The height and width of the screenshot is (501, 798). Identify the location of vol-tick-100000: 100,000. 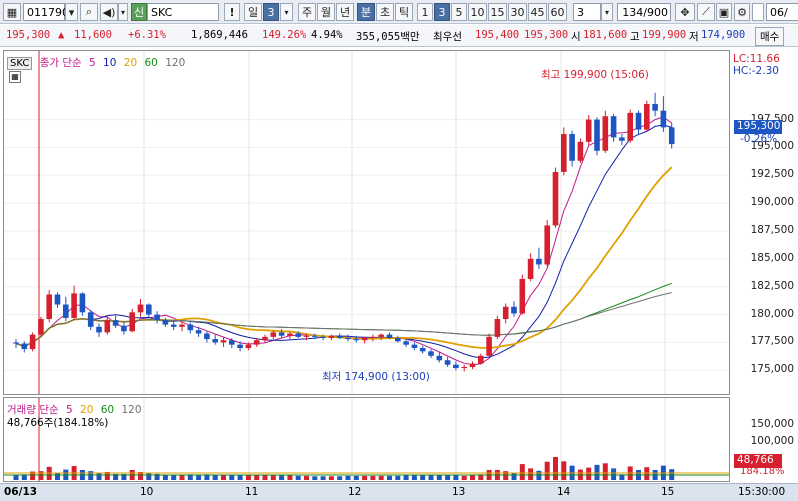
(772, 441).